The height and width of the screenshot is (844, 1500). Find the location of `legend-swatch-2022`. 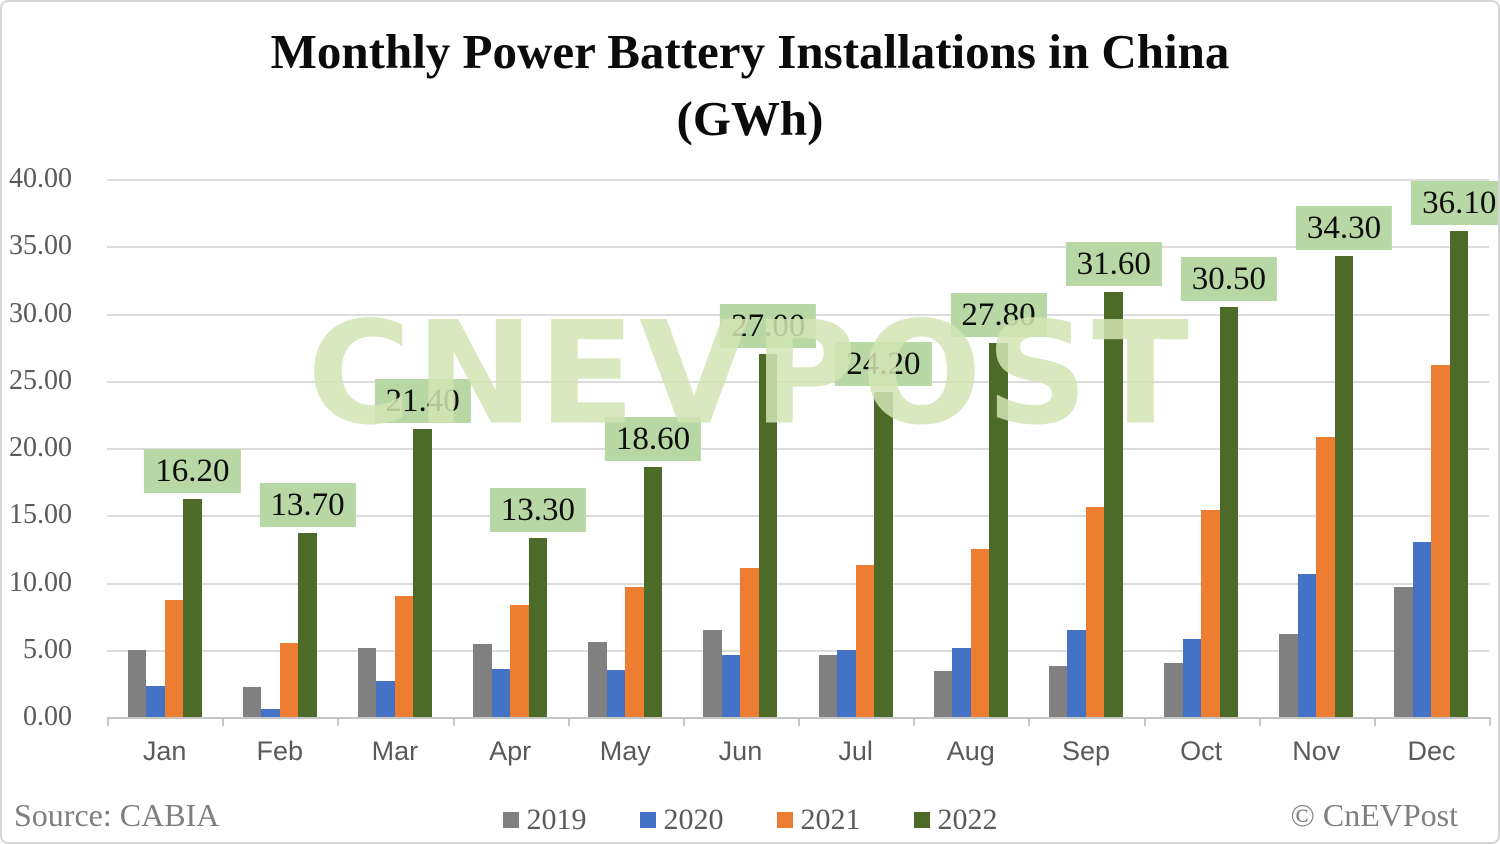

legend-swatch-2022 is located at coordinates (921, 820).